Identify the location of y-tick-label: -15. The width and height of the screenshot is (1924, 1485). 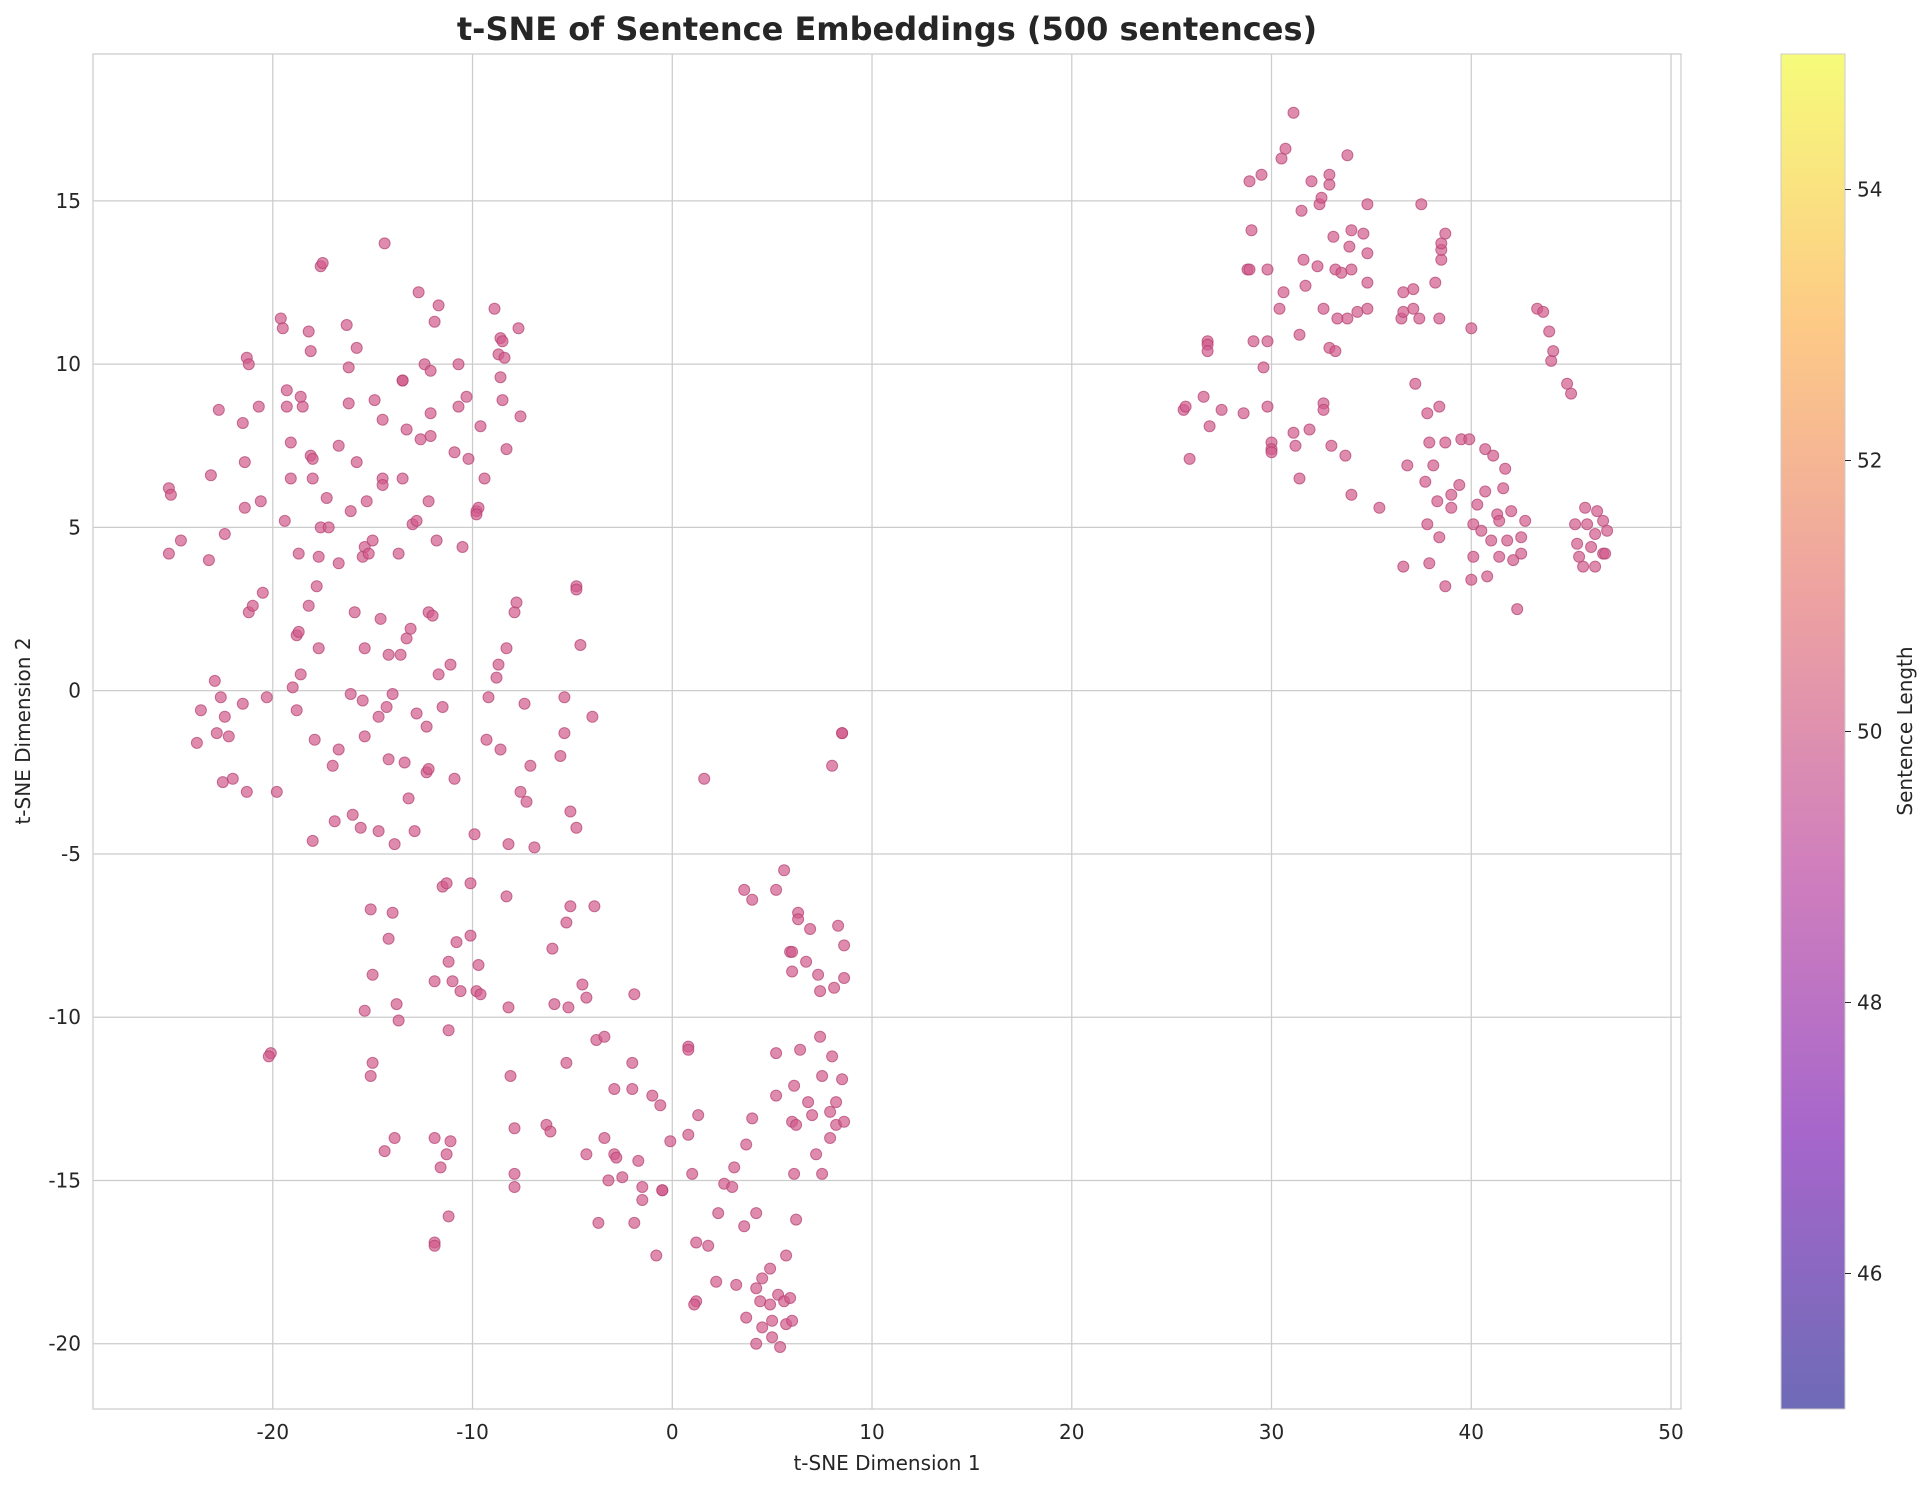
(64, 1180).